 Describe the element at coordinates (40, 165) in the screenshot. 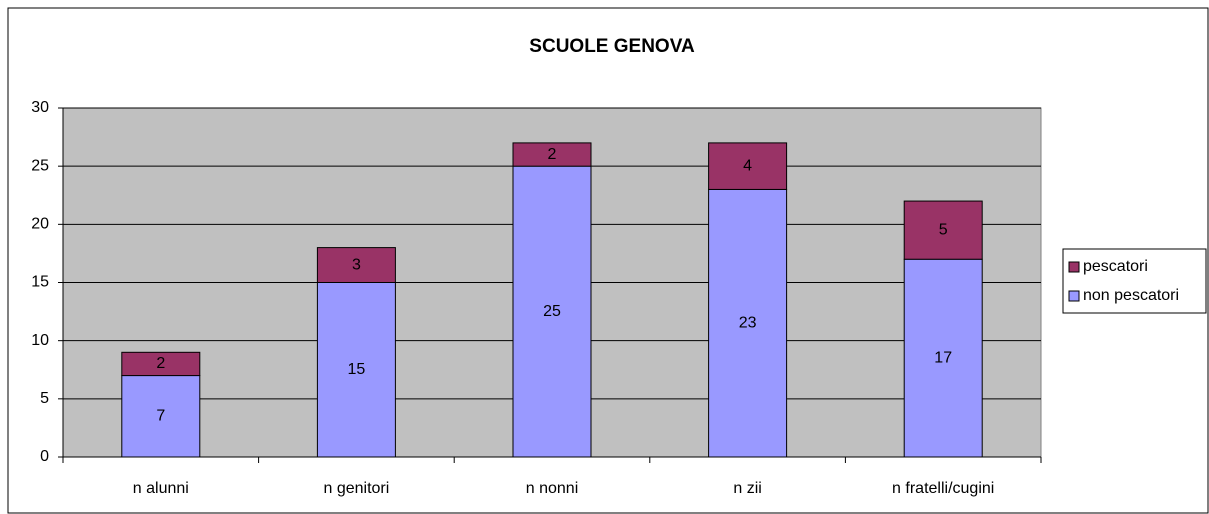

I see `y-tick-label: 25` at that location.